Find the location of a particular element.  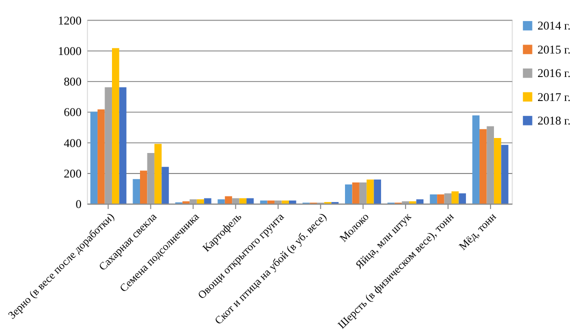

y-tick-label: 1200 is located at coordinates (70, 20).